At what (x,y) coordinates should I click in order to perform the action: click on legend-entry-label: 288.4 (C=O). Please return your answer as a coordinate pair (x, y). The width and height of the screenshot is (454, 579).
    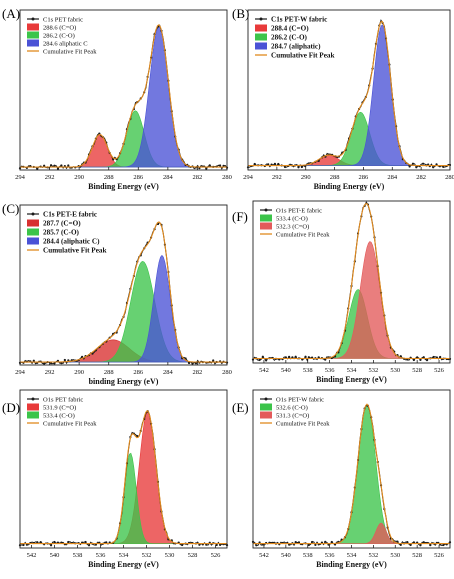
    Looking at the image, I should click on (290, 29).